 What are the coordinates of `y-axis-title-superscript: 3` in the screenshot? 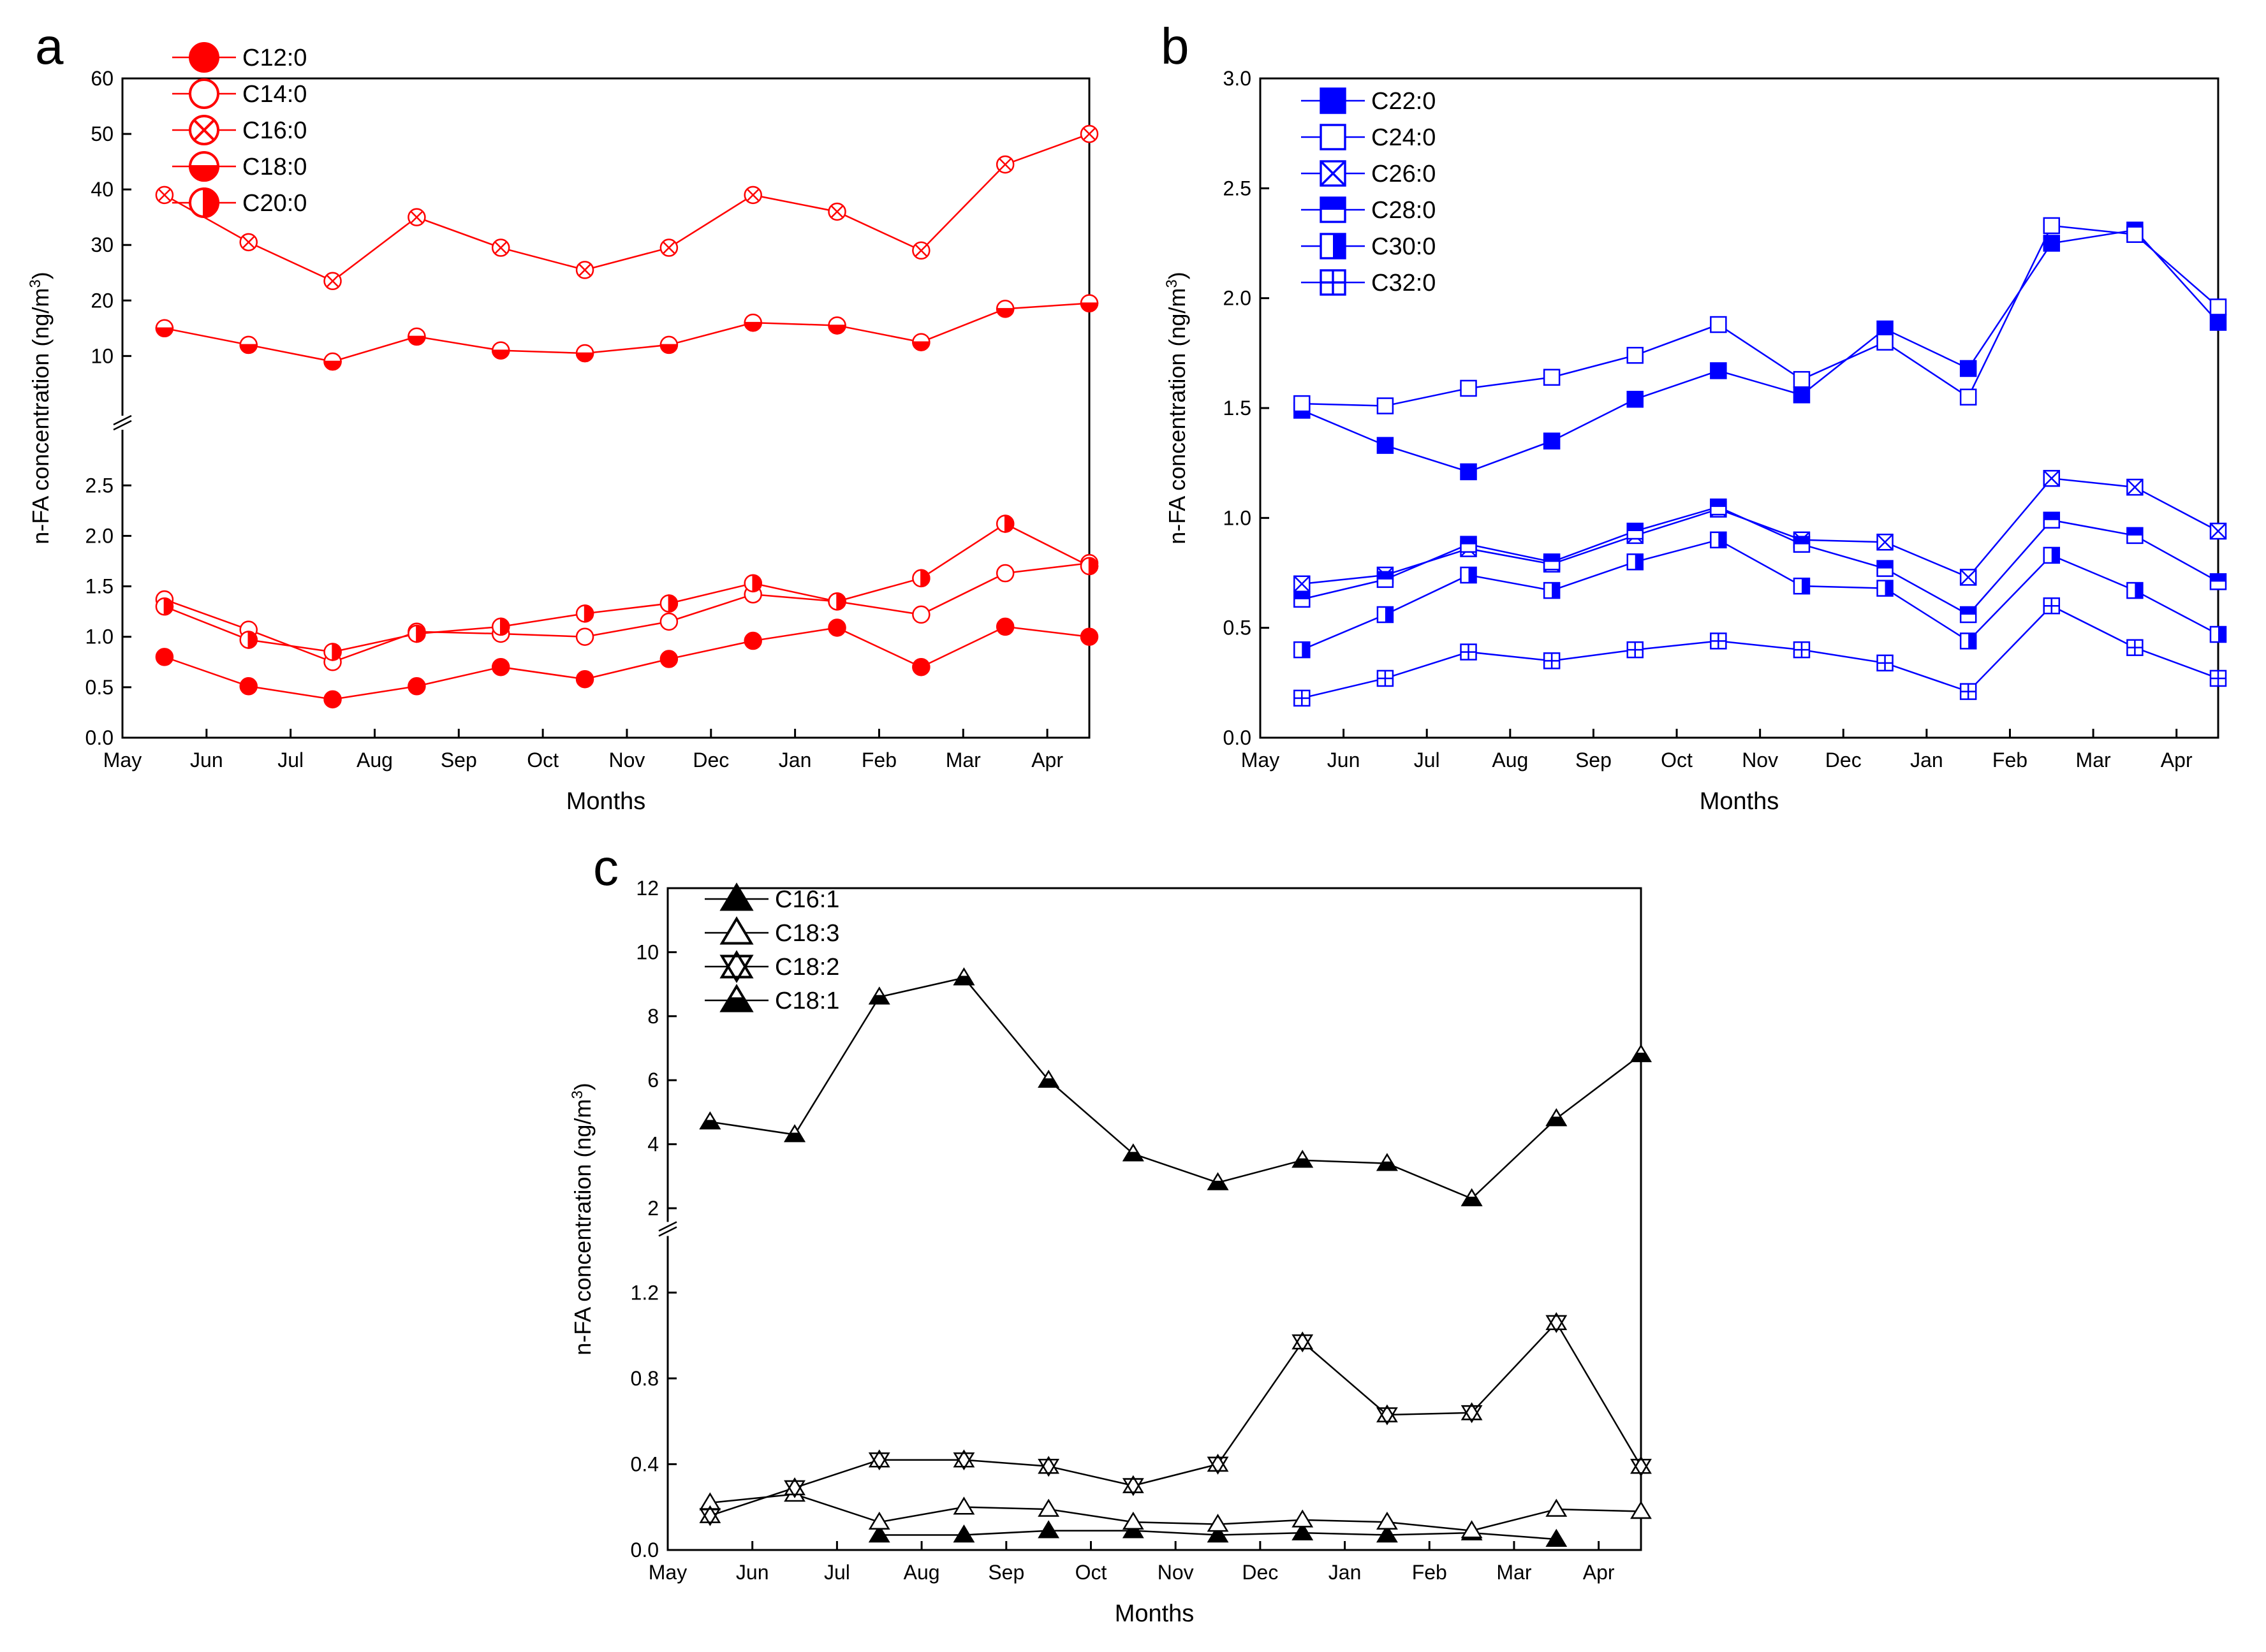 It's located at (577, 1095).